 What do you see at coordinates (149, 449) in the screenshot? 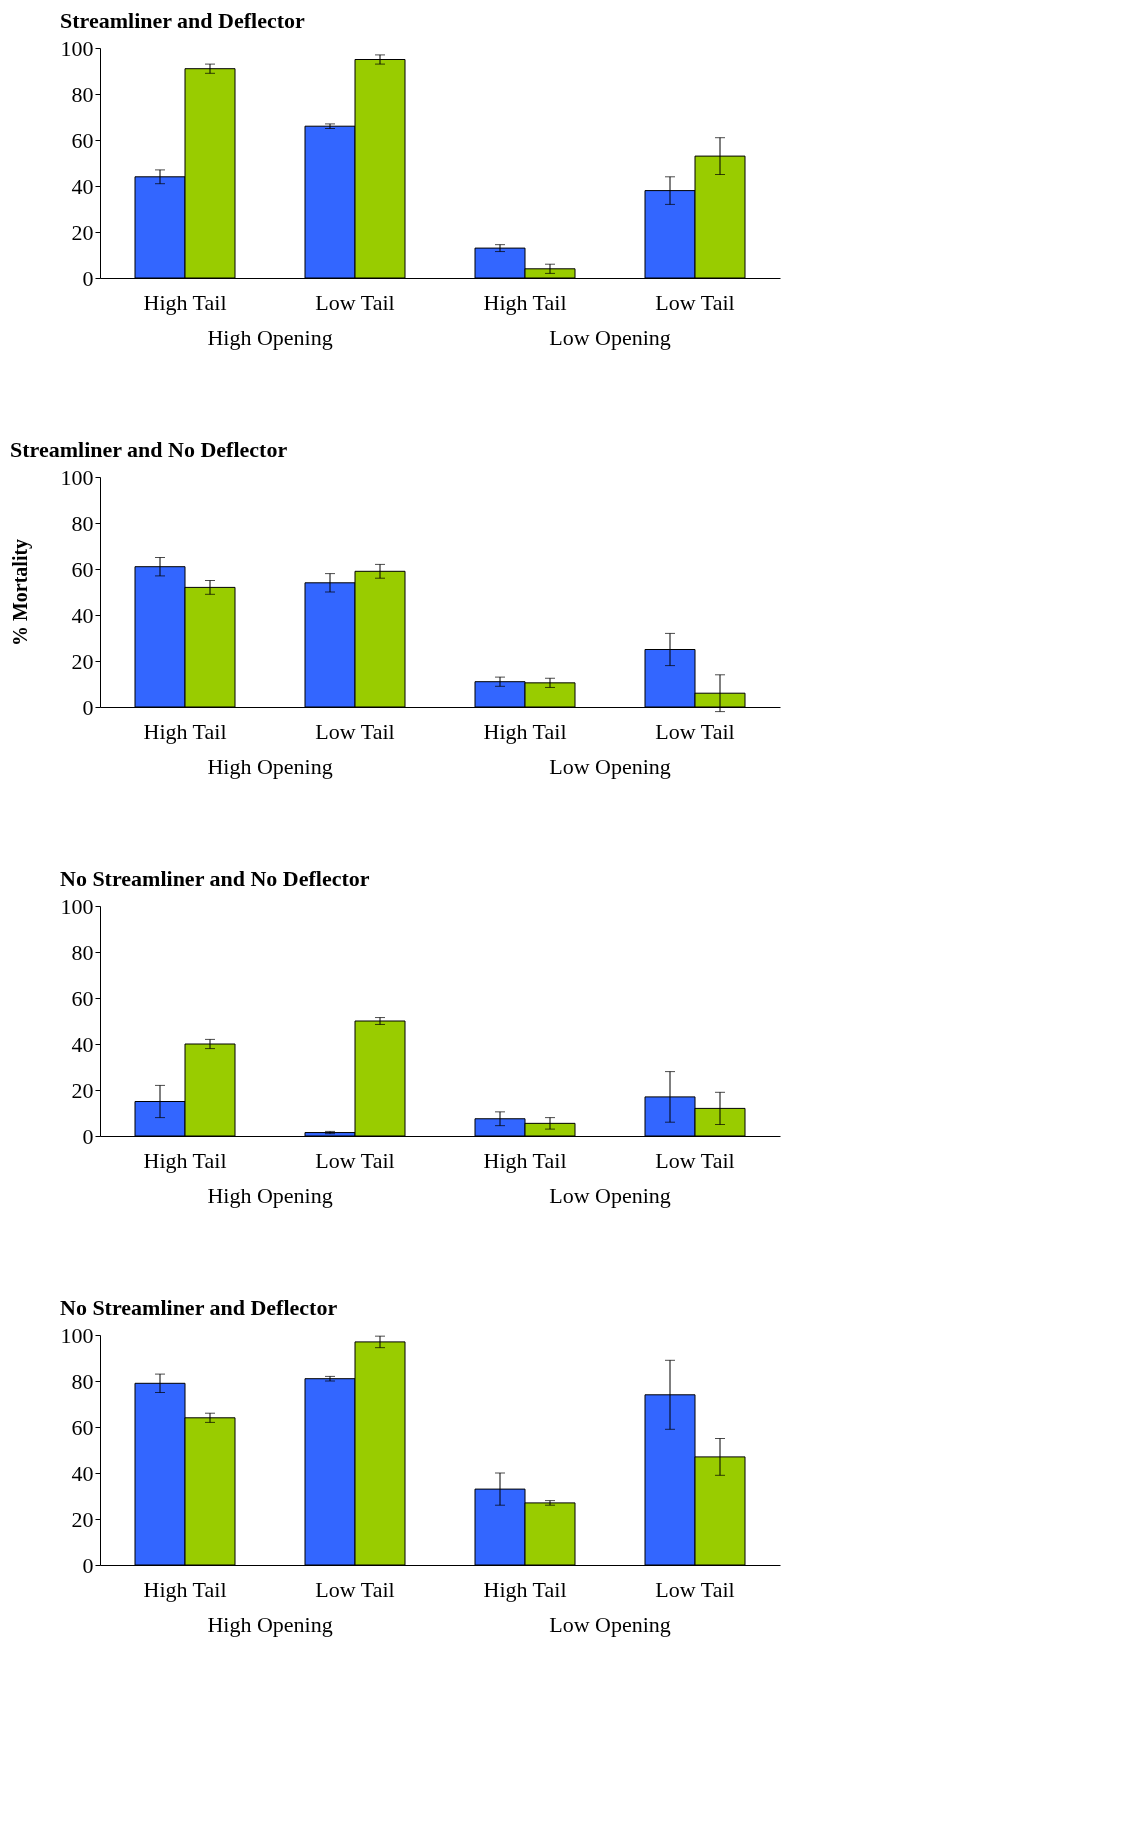
I see `chart-title: Streamliner and No Deflector` at bounding box center [149, 449].